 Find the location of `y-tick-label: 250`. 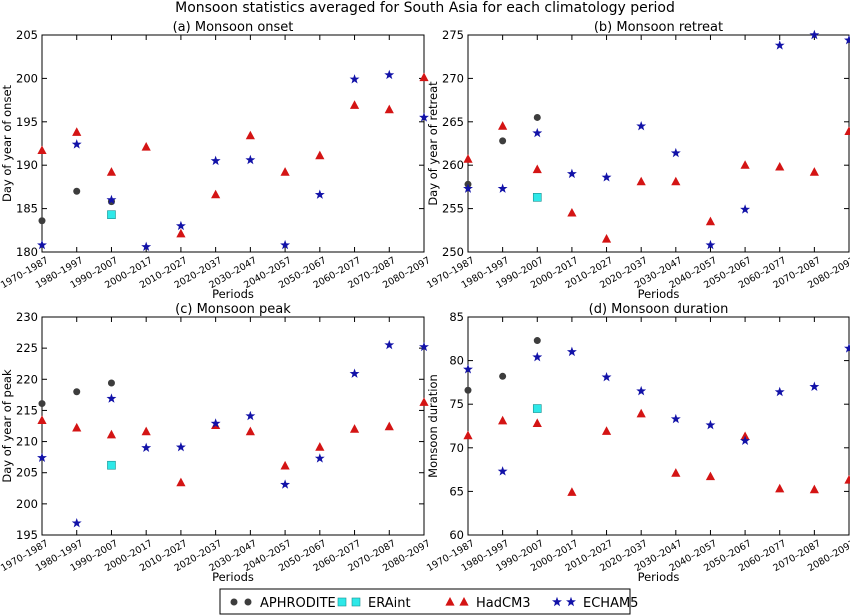

y-tick-label: 250 is located at coordinates (453, 252).